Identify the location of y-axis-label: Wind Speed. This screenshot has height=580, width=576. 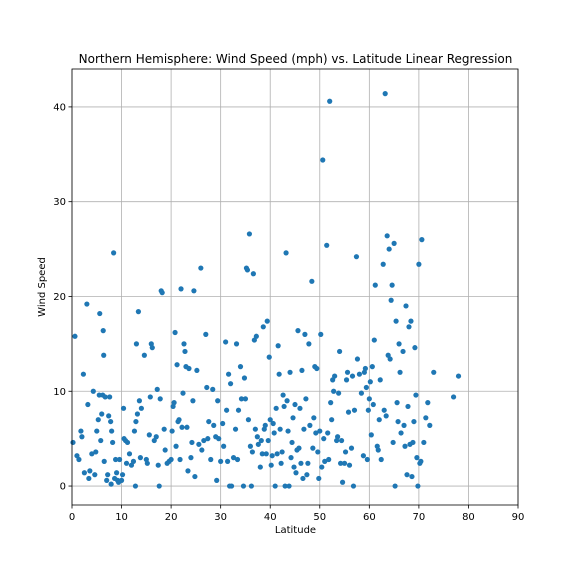
(42, 287).